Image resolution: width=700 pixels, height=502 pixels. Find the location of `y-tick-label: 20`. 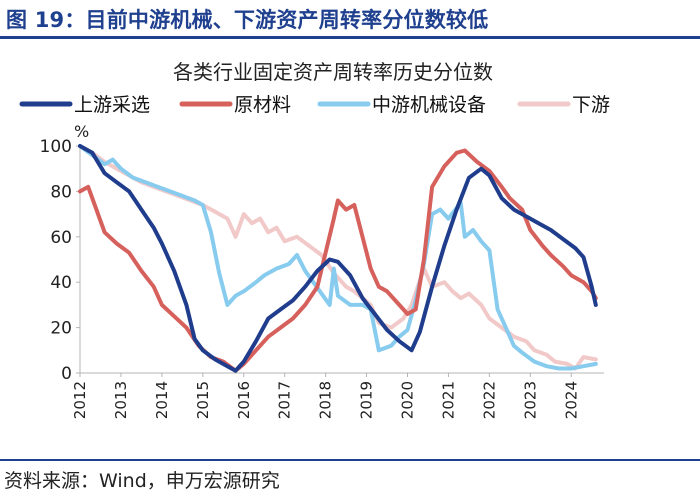

y-tick-label: 20 is located at coordinates (61, 329).